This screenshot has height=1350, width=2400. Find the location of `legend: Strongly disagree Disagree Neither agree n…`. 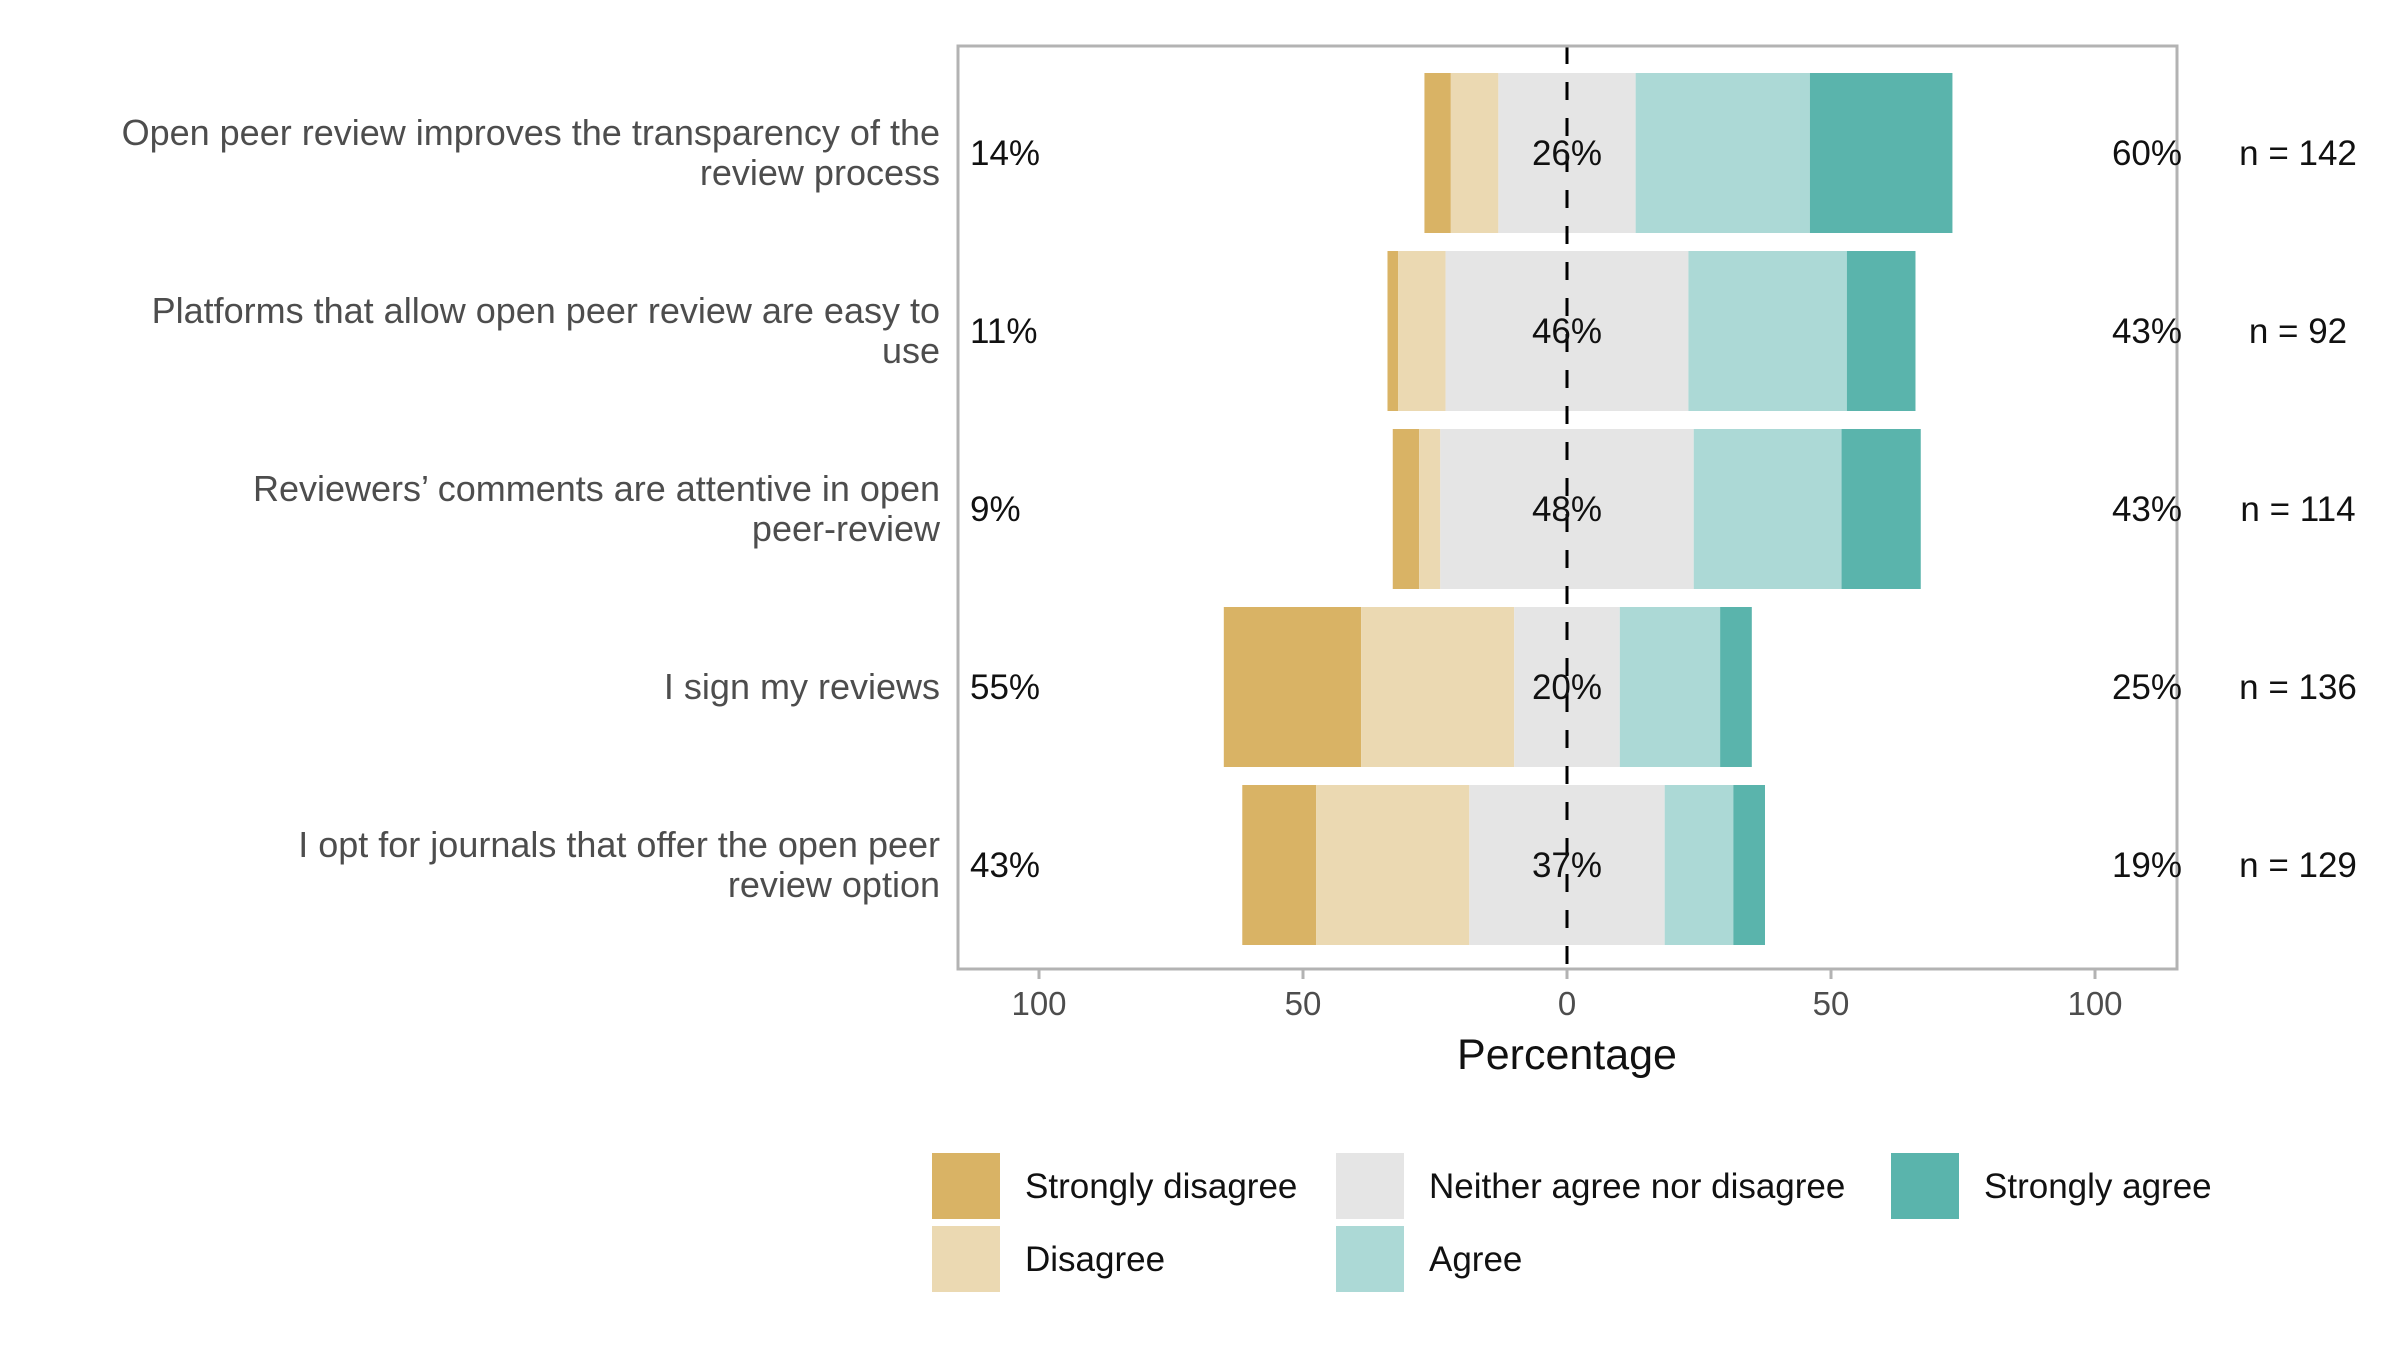

legend: Strongly disagree Disagree Neither agree n… is located at coordinates (1571, 1222).